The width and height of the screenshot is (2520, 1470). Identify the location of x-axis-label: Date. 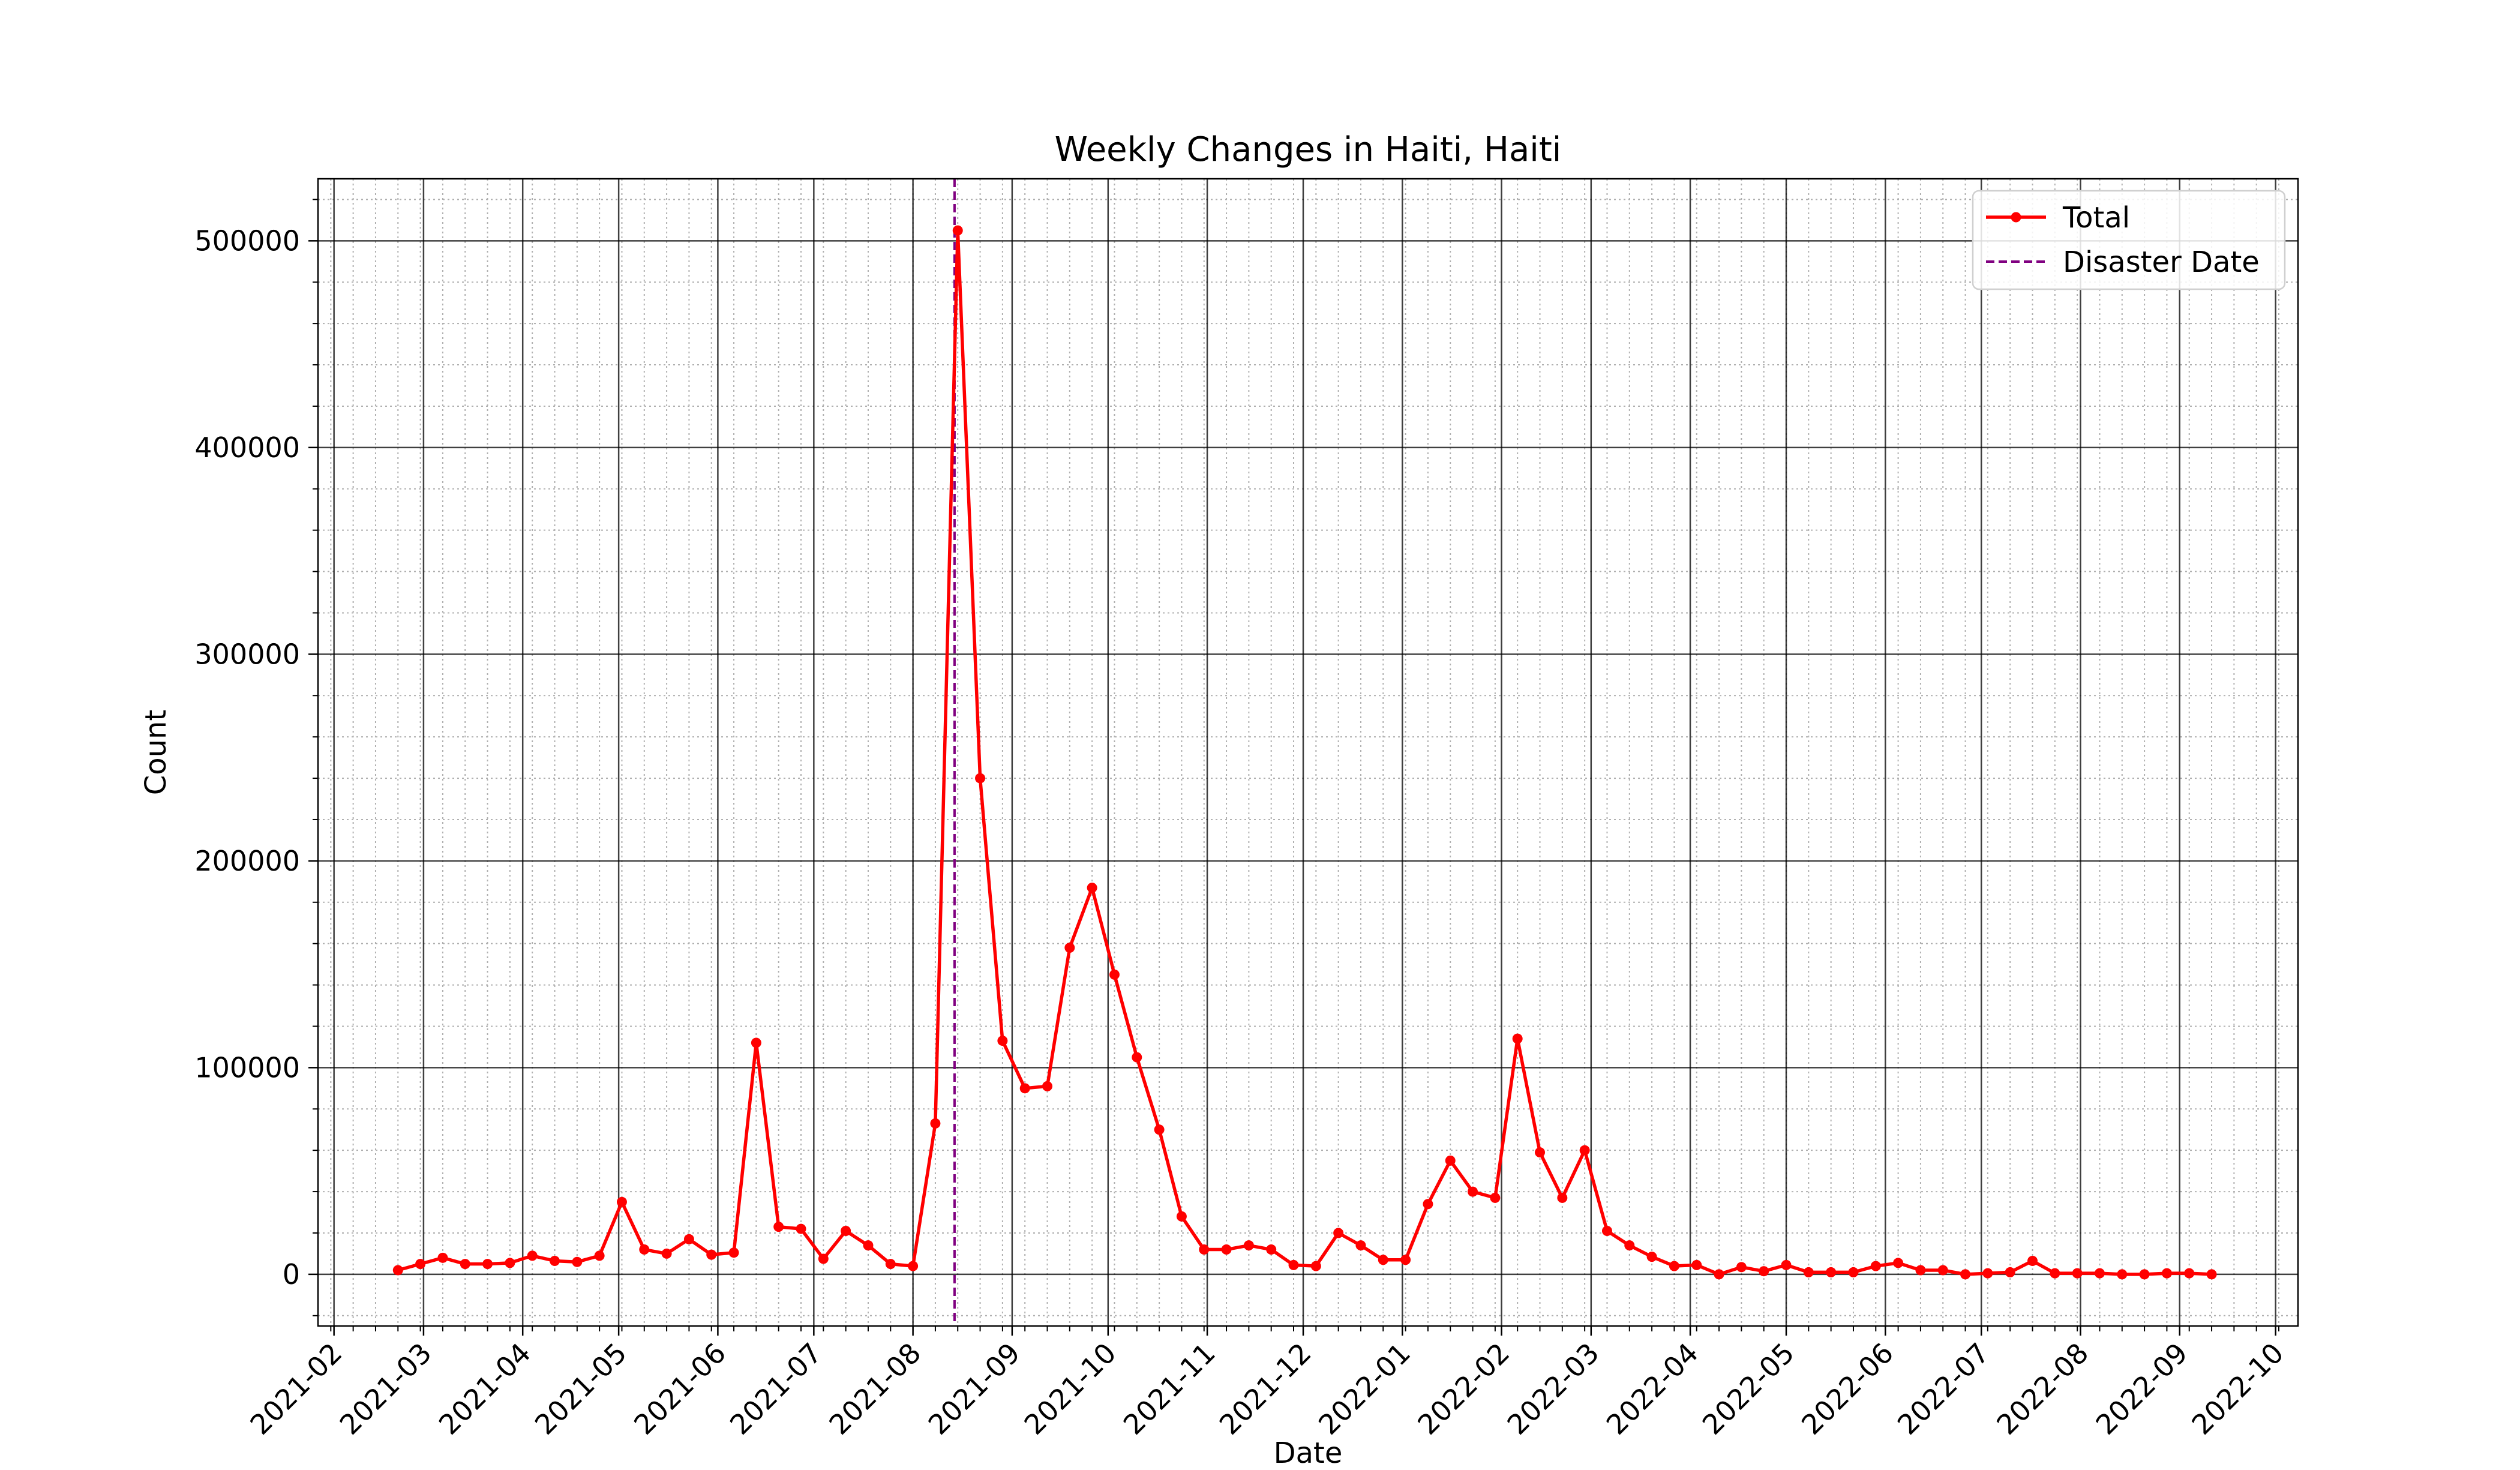
(1308, 1453).